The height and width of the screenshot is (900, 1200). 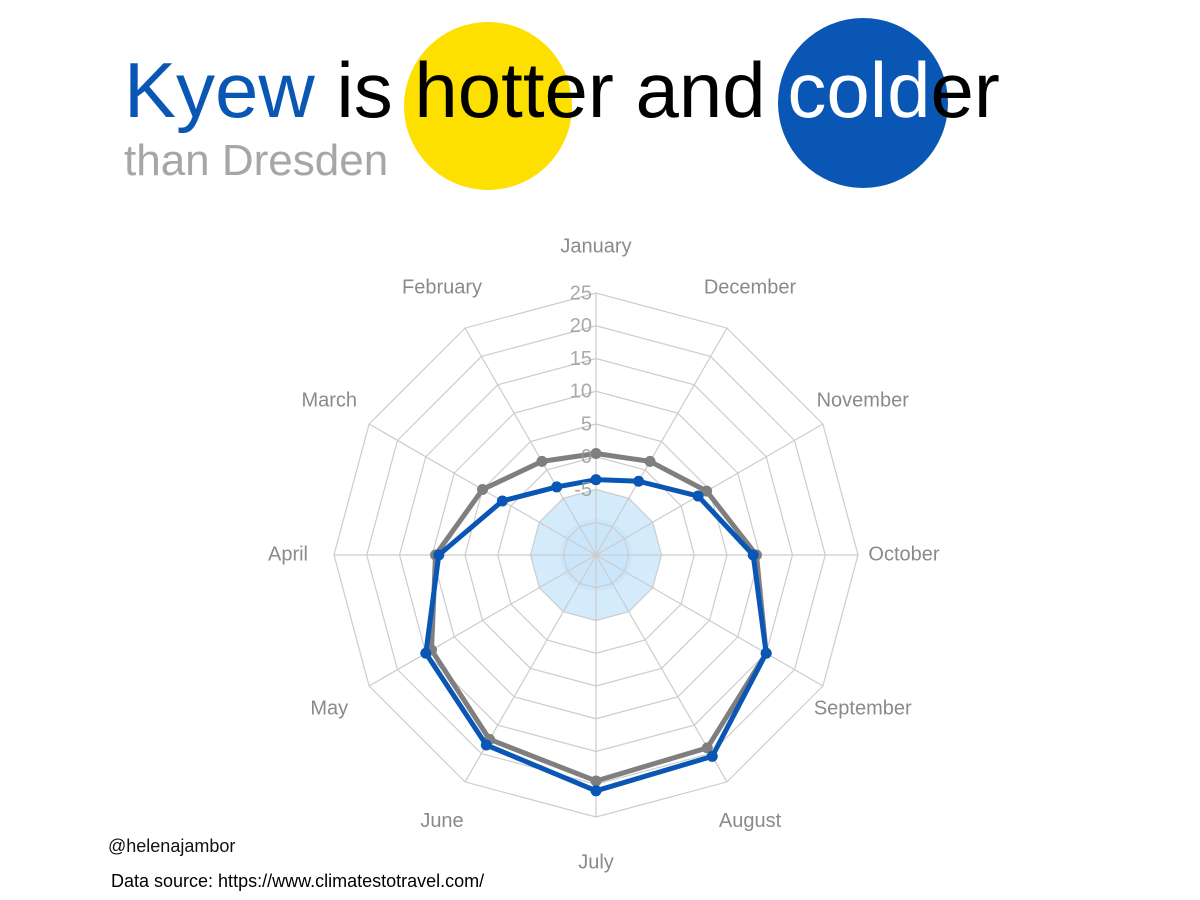 What do you see at coordinates (364, 90) in the screenshot?
I see `title-is: is` at bounding box center [364, 90].